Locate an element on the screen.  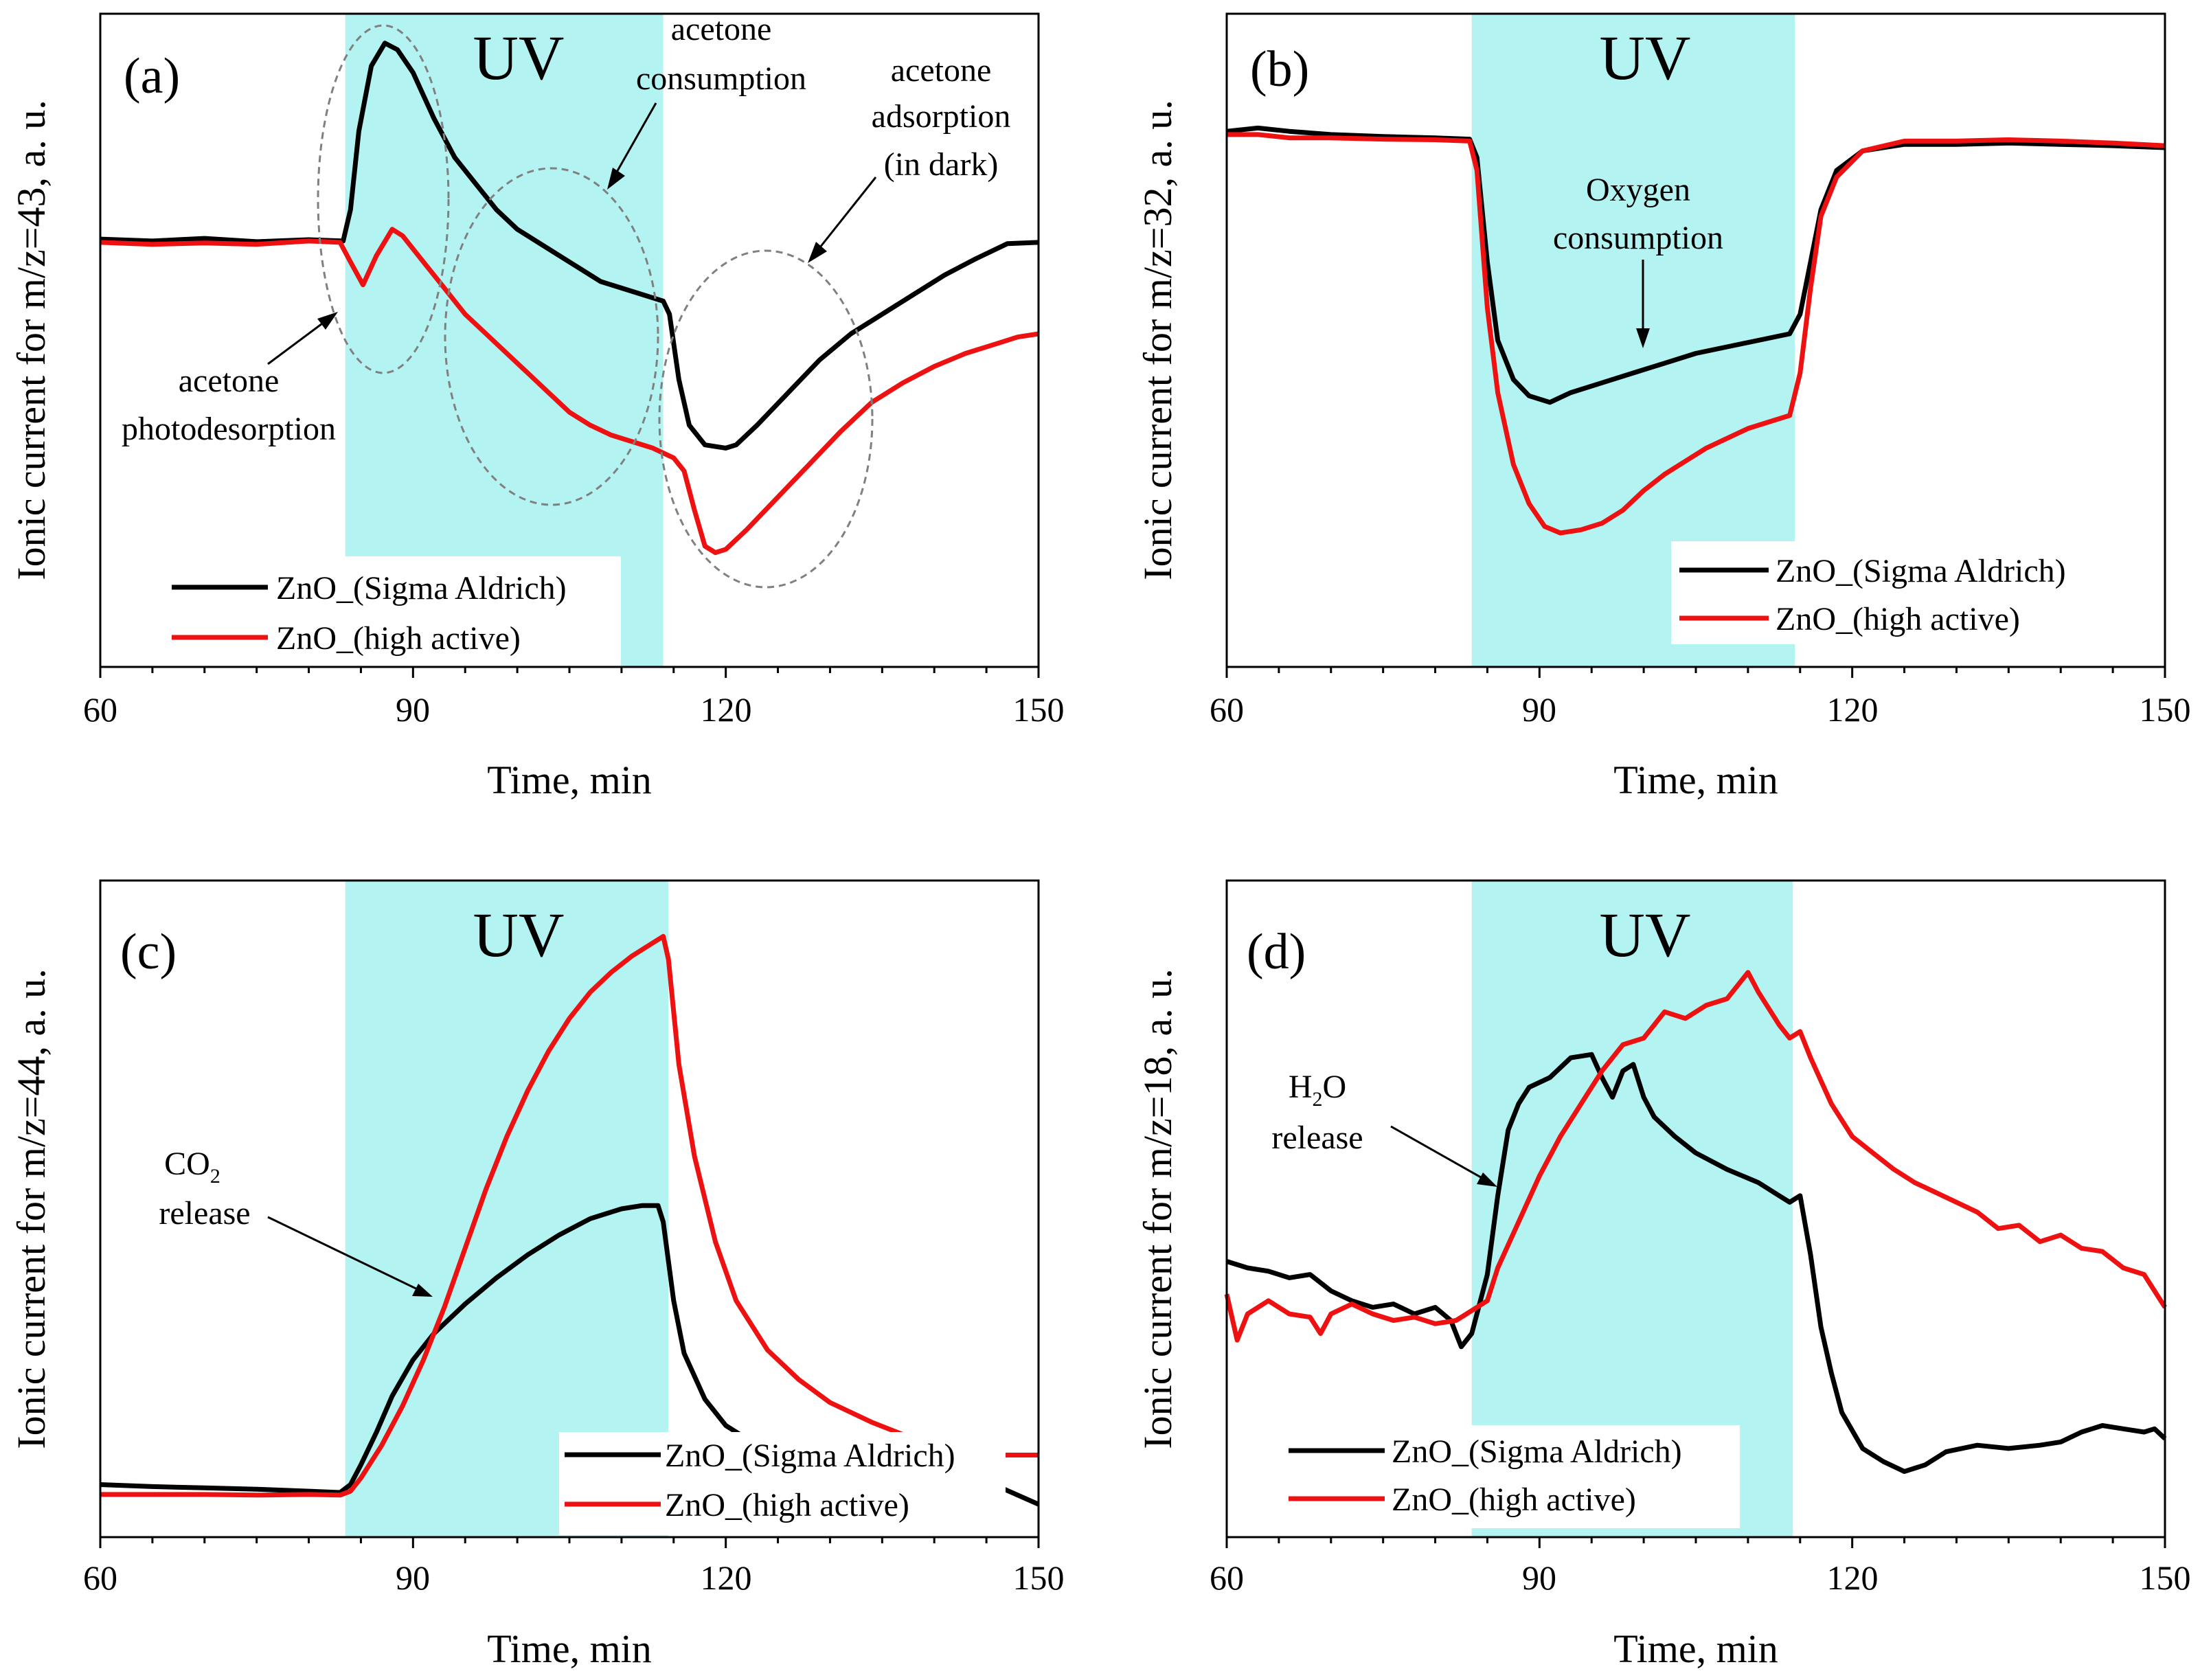
legend-label-black-b: ZnO_(Sigma Aldrich) is located at coordinates (1921, 571).